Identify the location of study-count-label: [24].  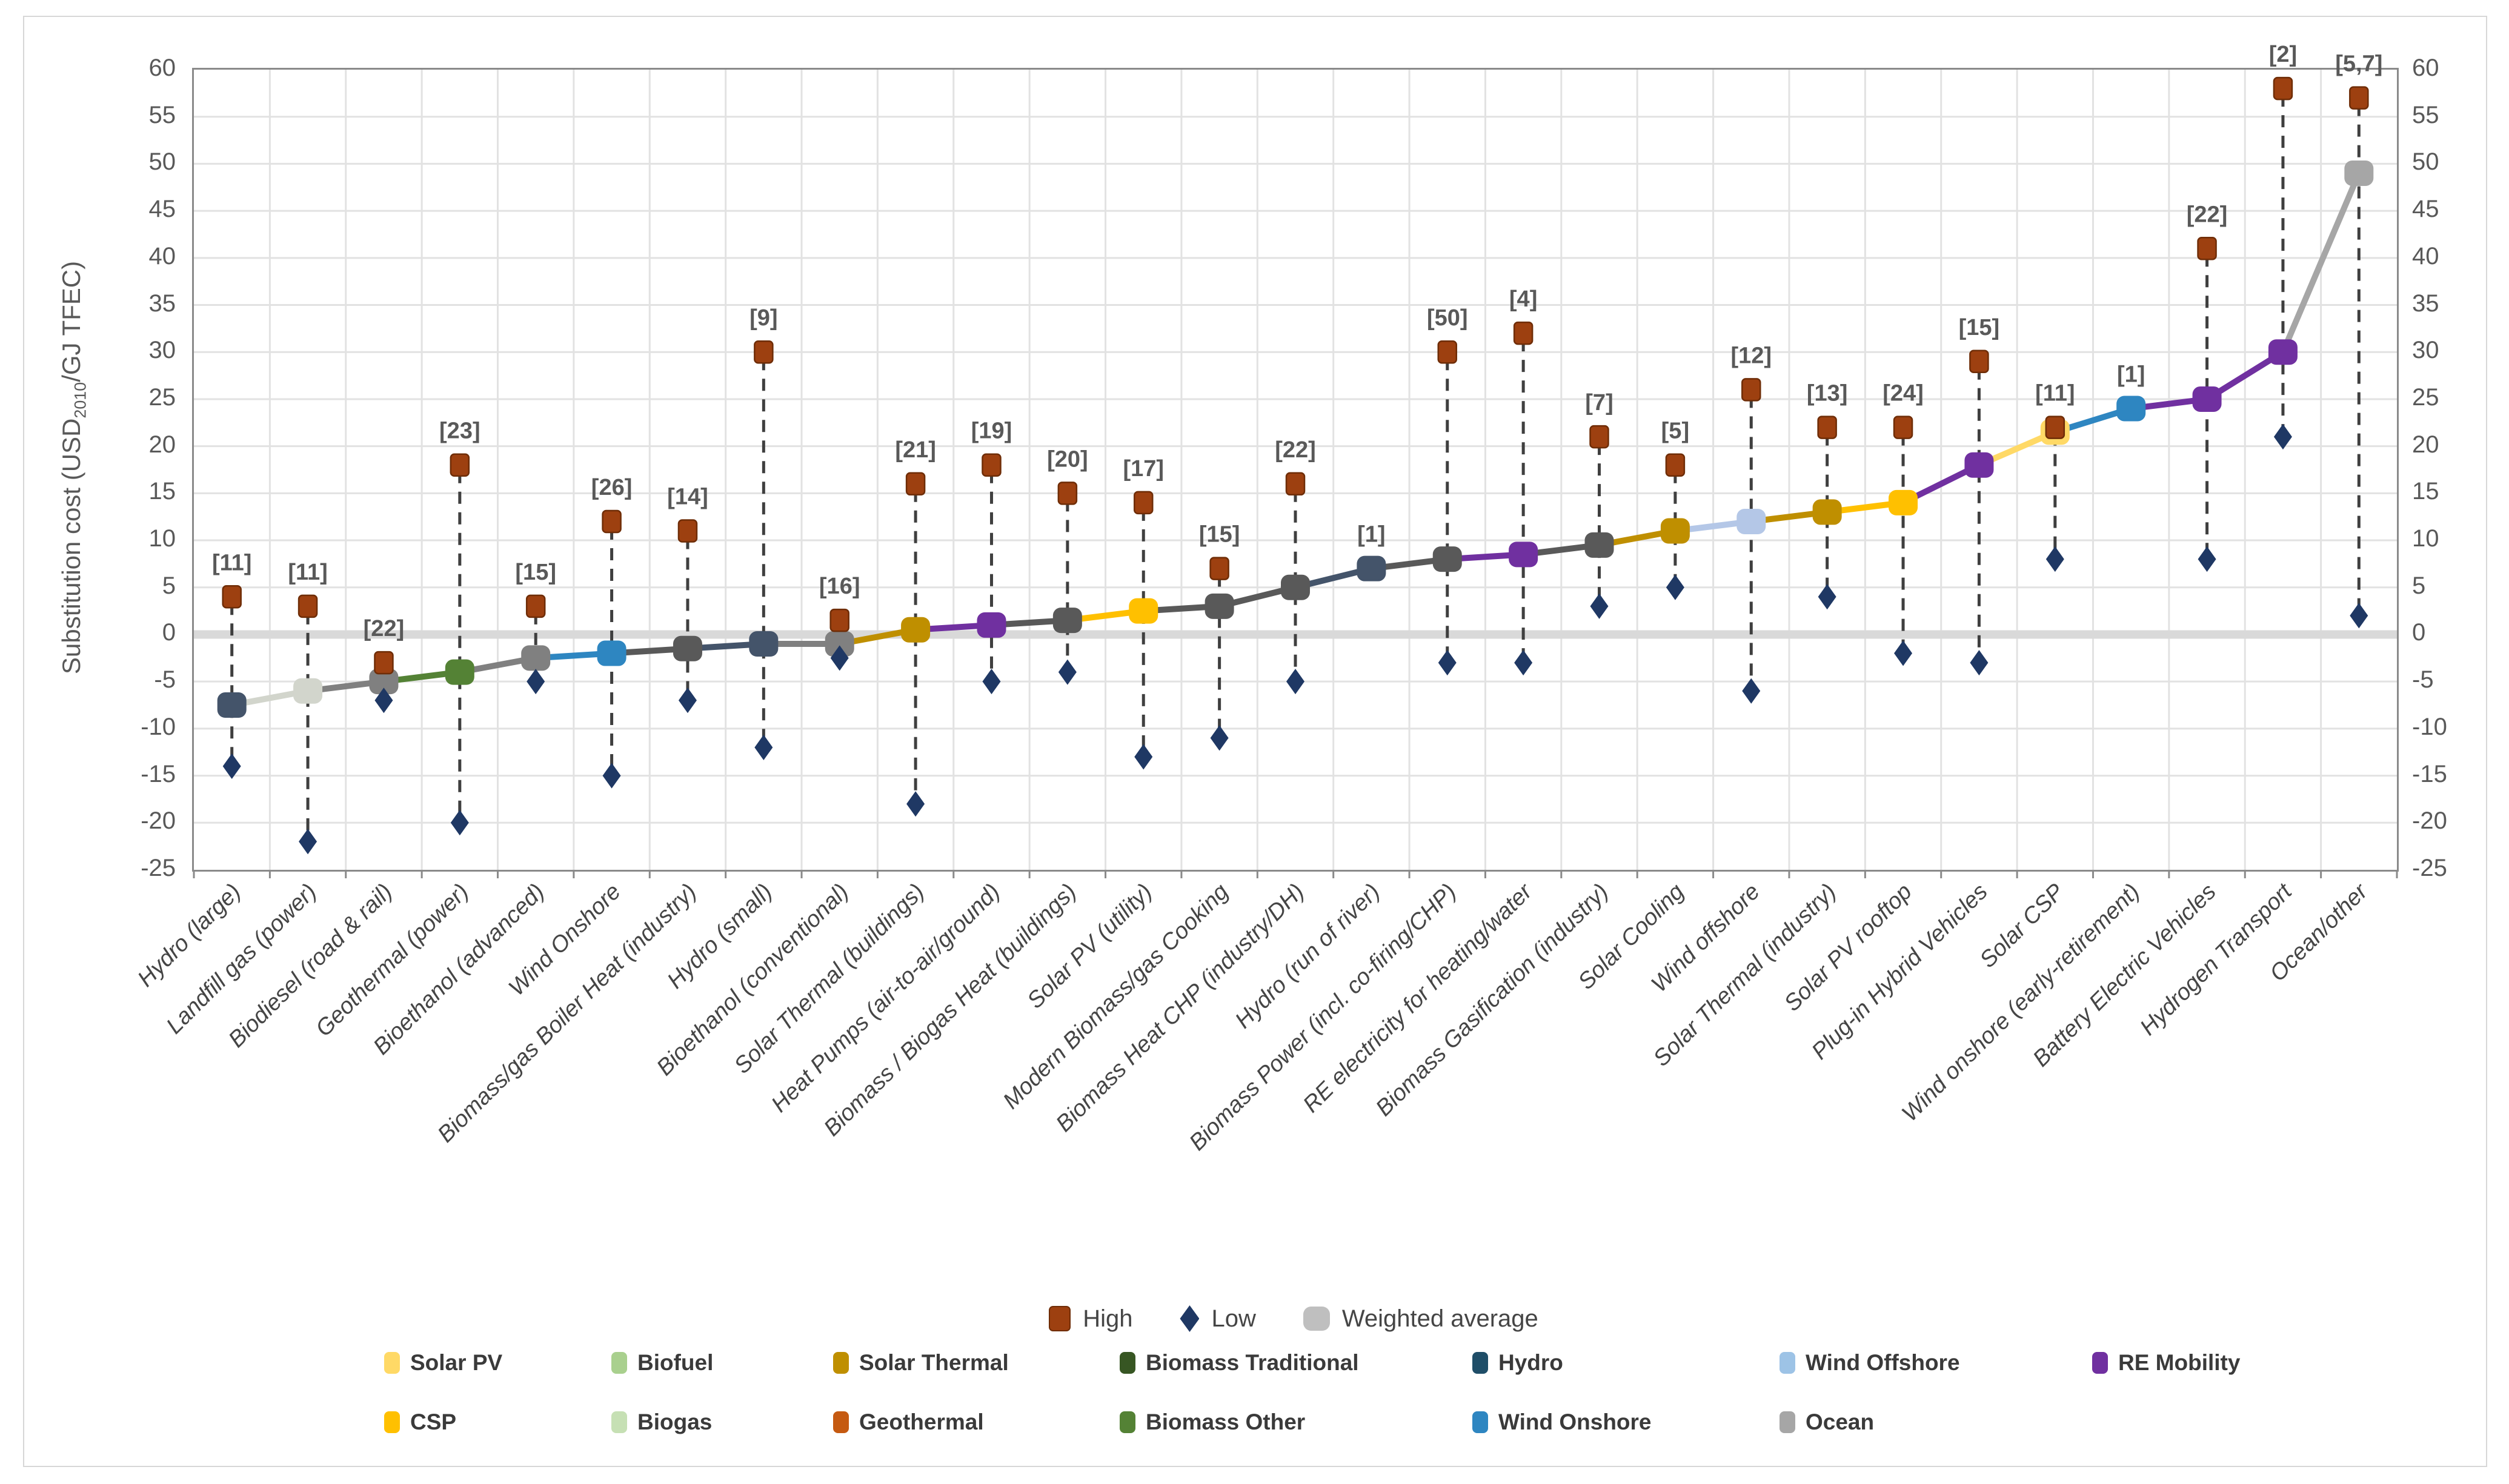
(1903, 394).